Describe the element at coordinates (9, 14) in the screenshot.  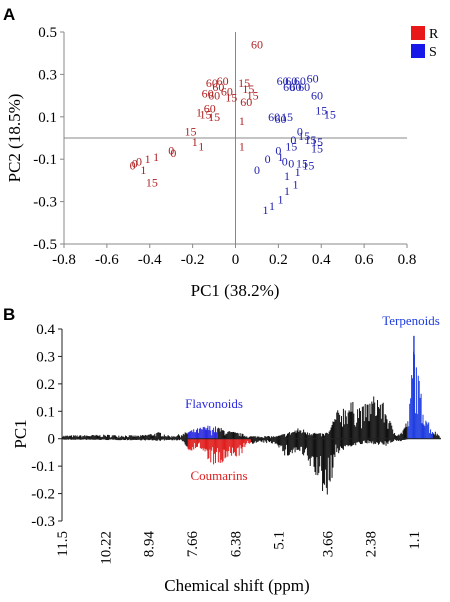
I see `panel-a-label: A` at that location.